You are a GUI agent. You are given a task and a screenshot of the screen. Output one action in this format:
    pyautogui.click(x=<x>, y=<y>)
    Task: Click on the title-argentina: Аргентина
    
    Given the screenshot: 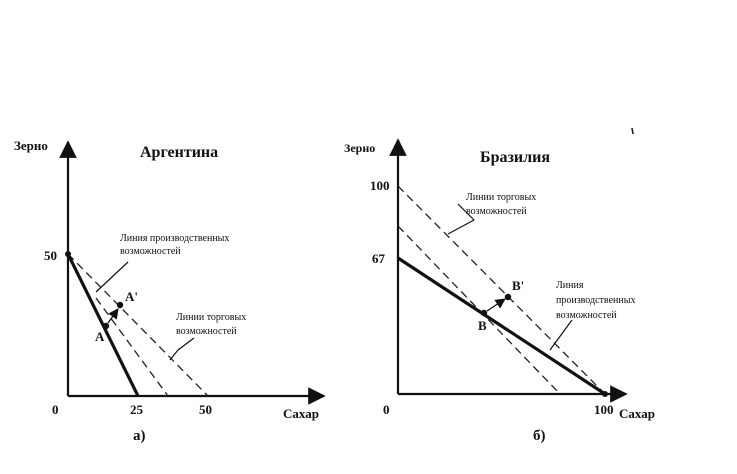 What is the action you would take?
    pyautogui.click(x=179, y=152)
    